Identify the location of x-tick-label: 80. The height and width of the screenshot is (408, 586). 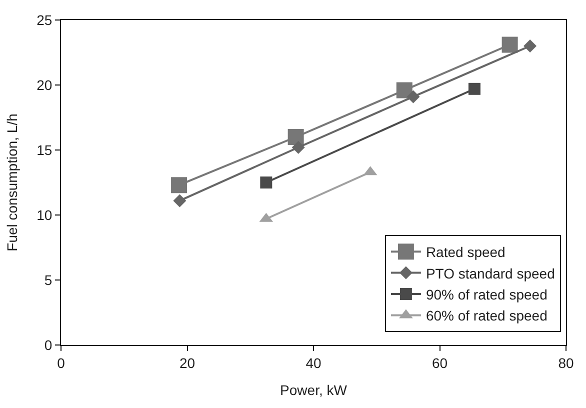
(566, 362).